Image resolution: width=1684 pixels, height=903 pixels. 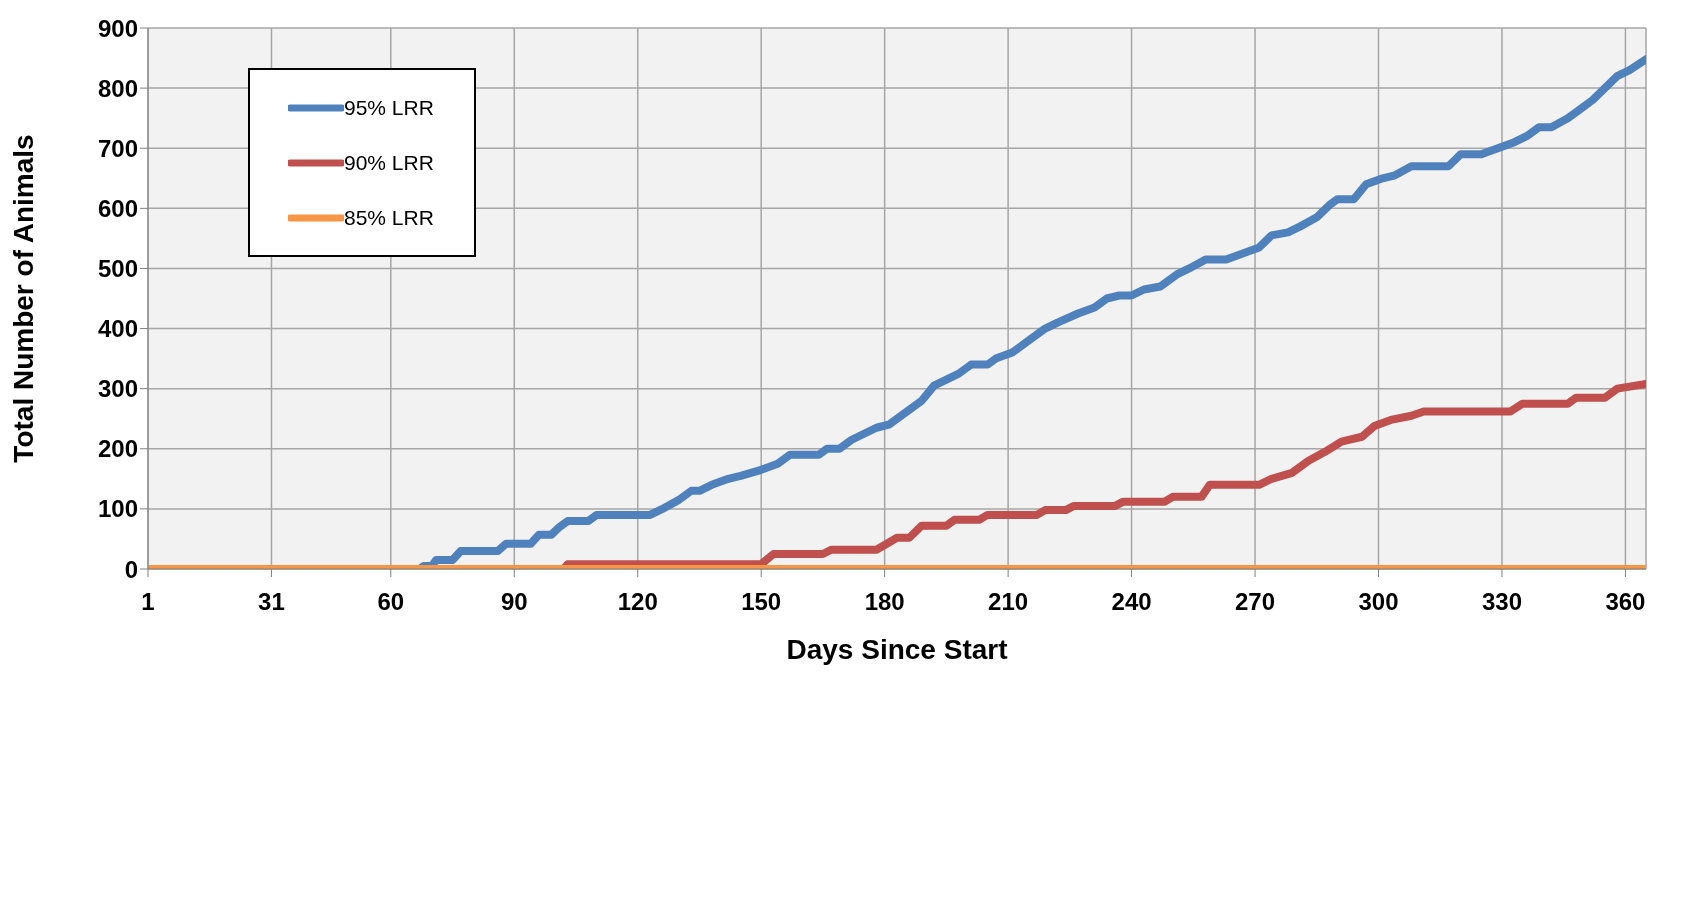 I want to click on y-tick-label: 200, so click(x=117, y=449).